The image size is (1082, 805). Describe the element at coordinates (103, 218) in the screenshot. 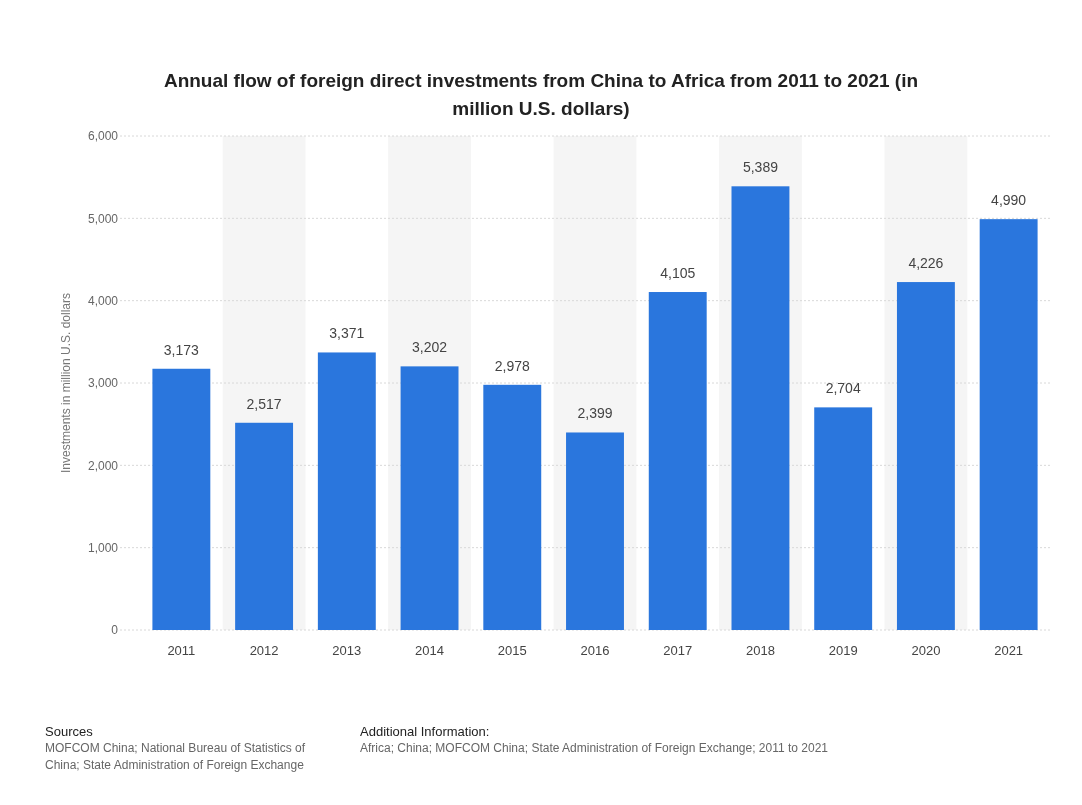

I see `y-tick-label: 5,000` at that location.